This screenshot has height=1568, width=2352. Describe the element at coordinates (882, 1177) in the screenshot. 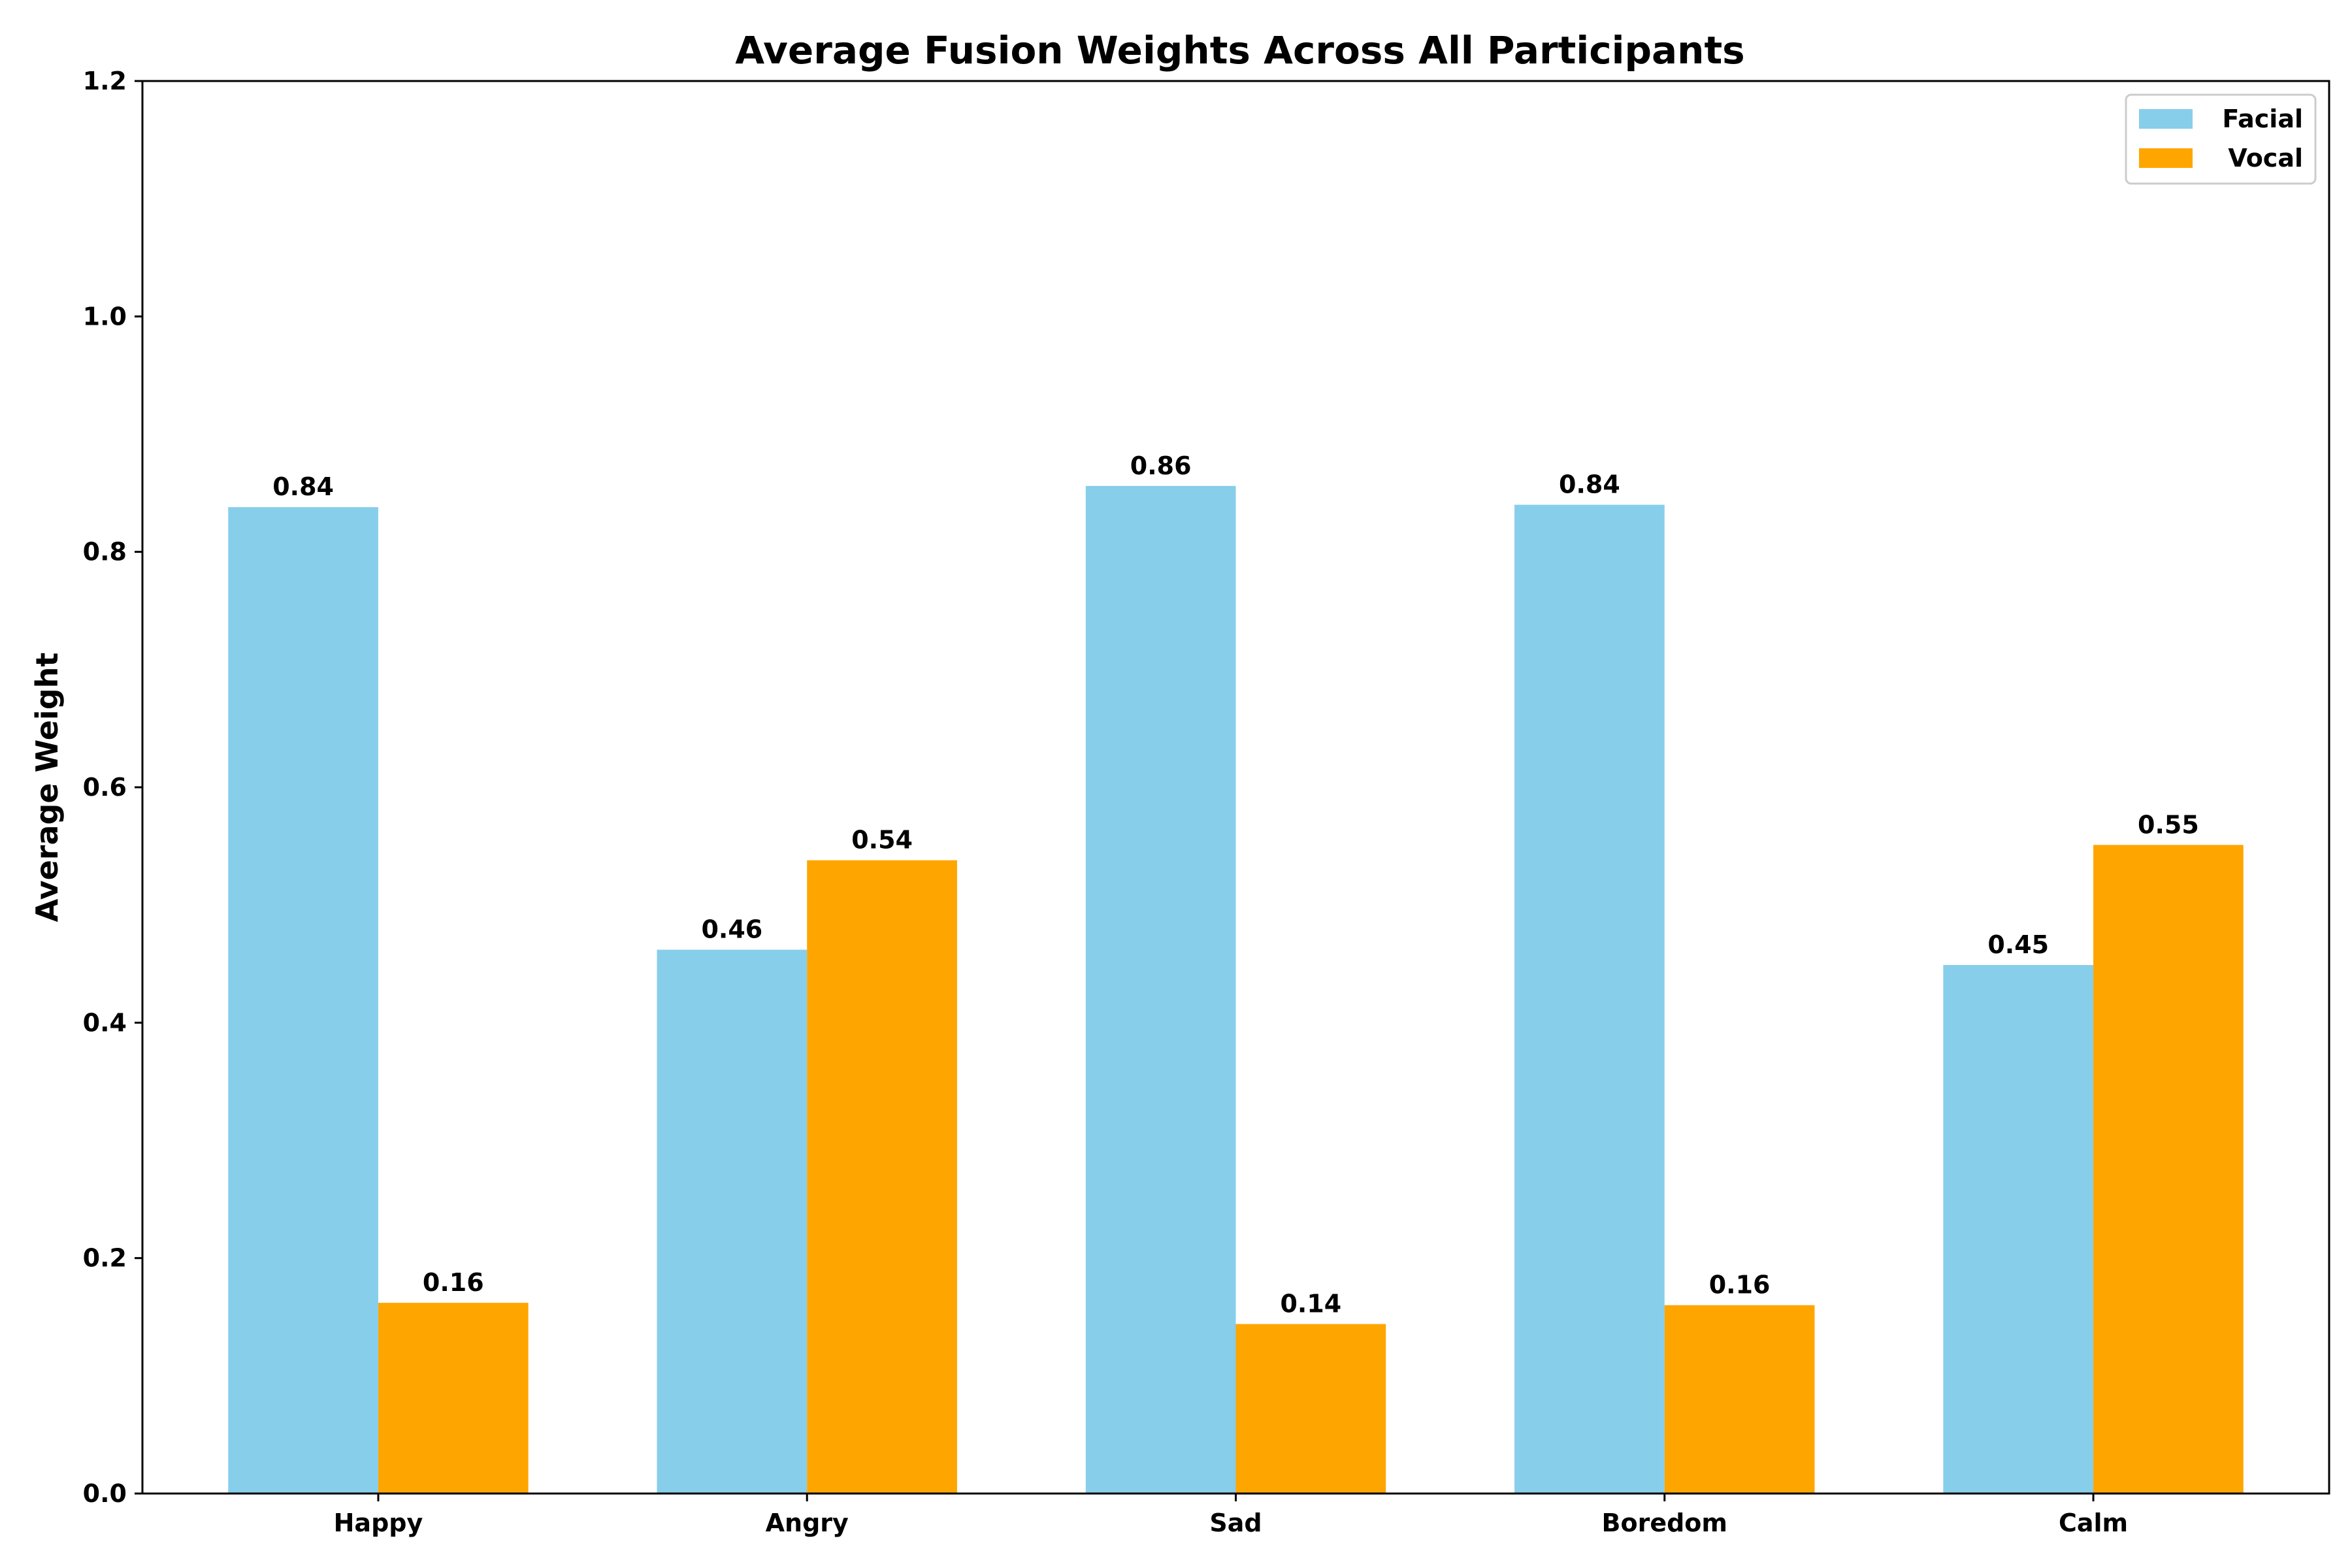

I see `bar-vocal-angry` at that location.